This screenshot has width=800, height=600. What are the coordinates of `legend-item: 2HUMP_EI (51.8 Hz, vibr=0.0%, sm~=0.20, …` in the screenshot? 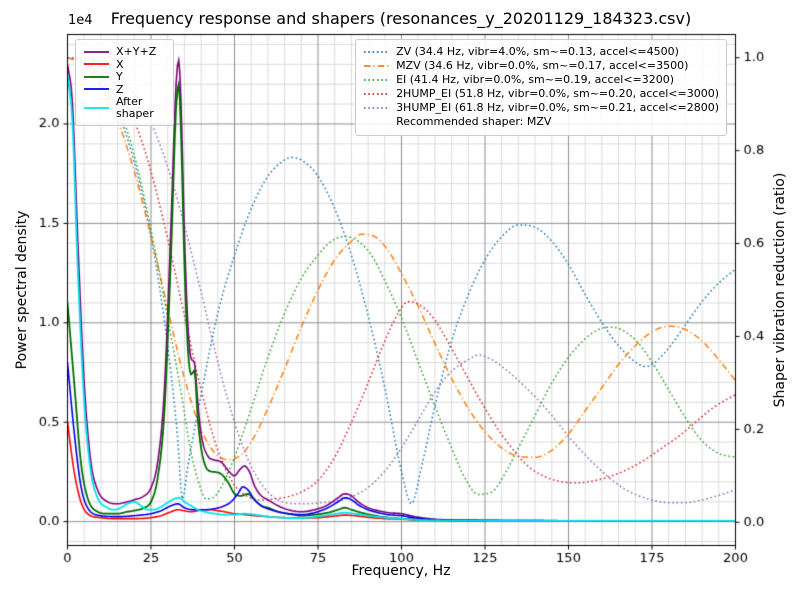 It's located at (541, 93).